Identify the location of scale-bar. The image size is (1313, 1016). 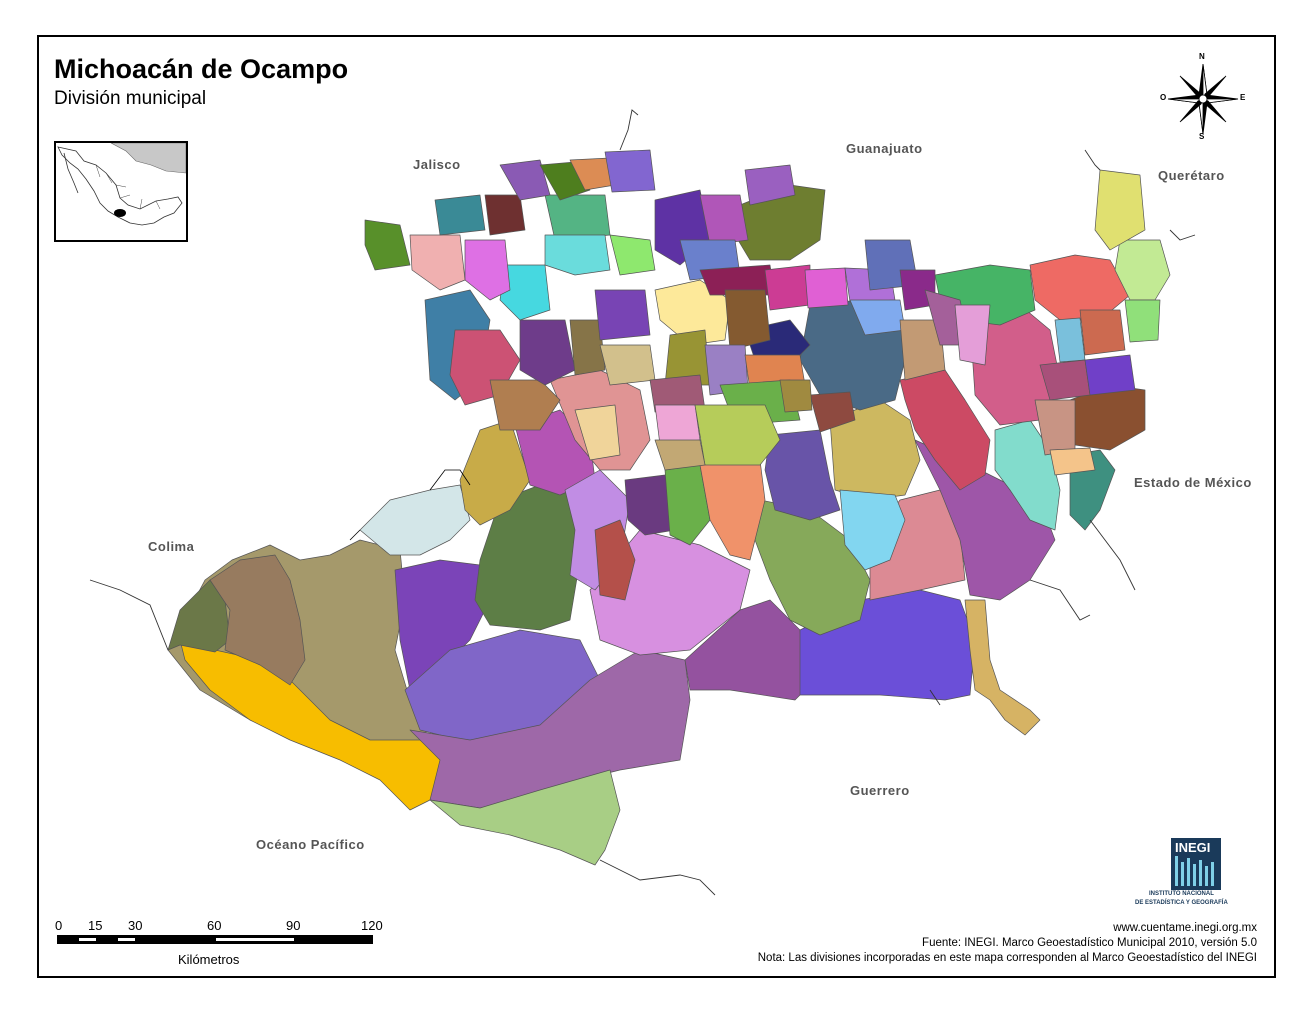
(215, 939).